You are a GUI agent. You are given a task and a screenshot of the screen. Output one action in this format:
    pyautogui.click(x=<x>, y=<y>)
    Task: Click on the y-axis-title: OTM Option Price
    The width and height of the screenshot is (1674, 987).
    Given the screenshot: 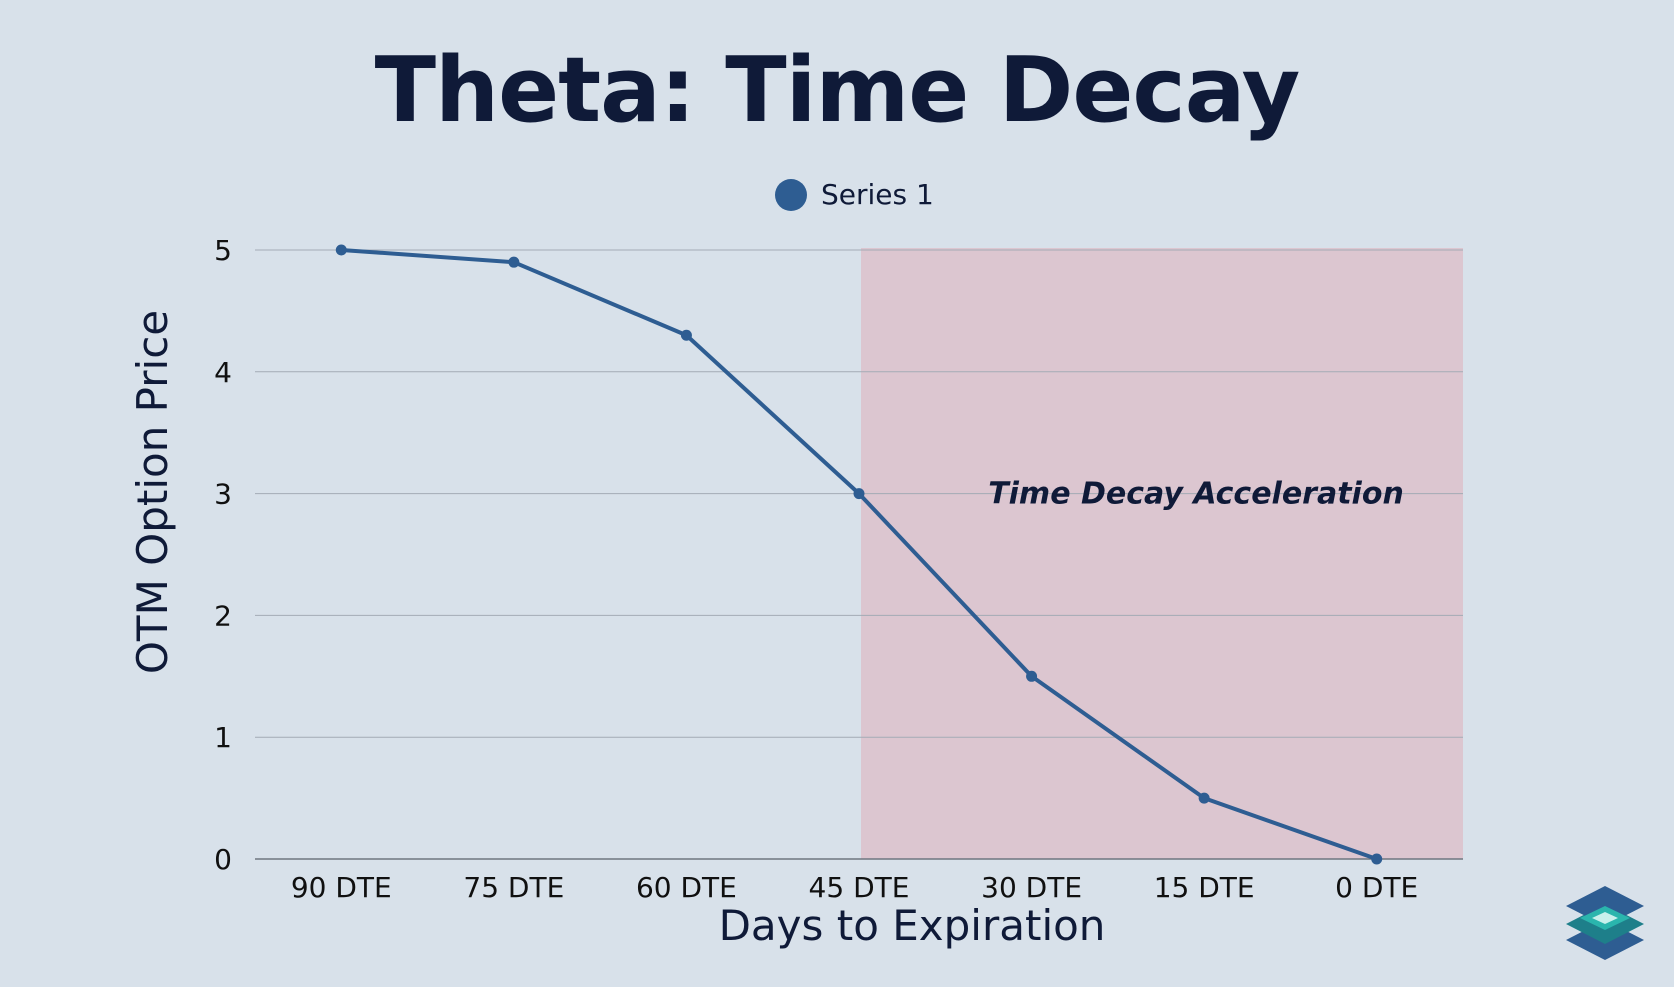 What is the action you would take?
    pyautogui.click(x=152, y=492)
    